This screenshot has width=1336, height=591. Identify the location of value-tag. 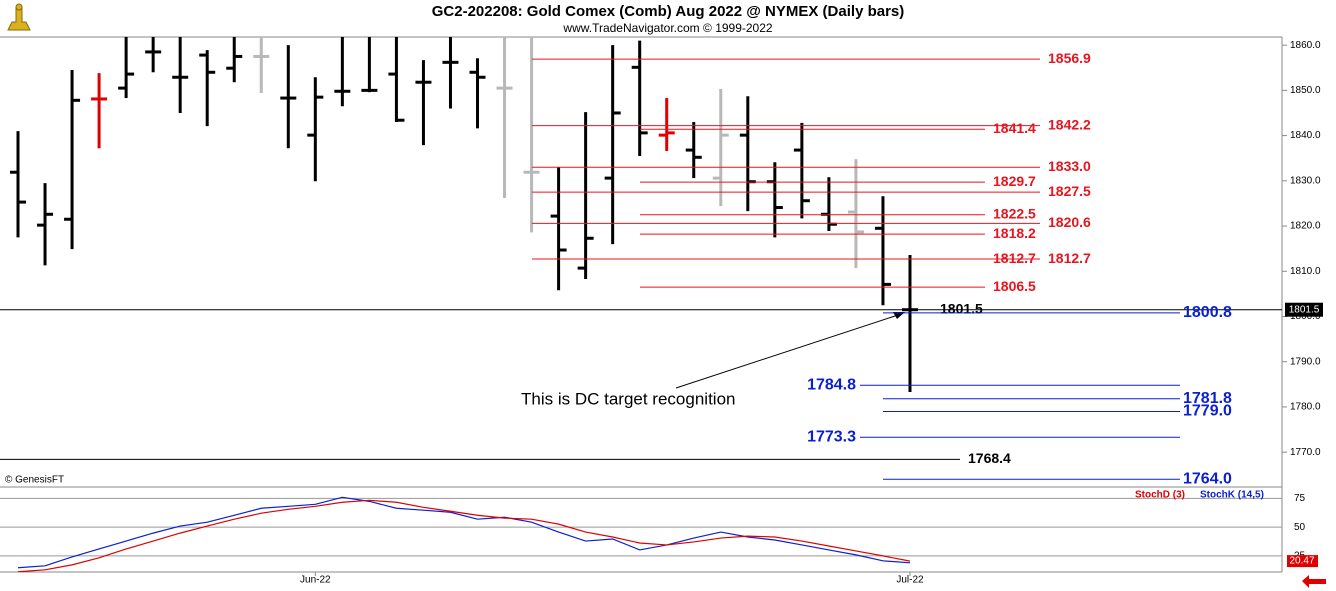
(1302, 561).